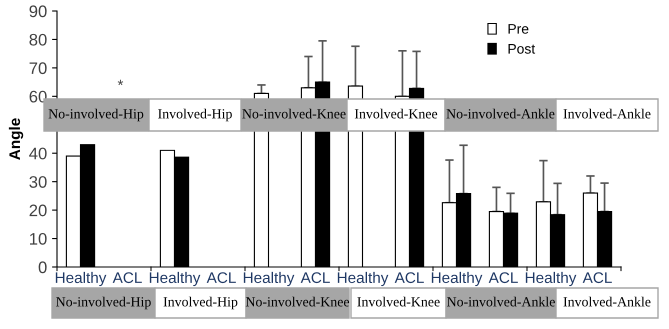 The height and width of the screenshot is (329, 669). What do you see at coordinates (298, 301) in the screenshot?
I see `text: No-involved-Knee` at bounding box center [298, 301].